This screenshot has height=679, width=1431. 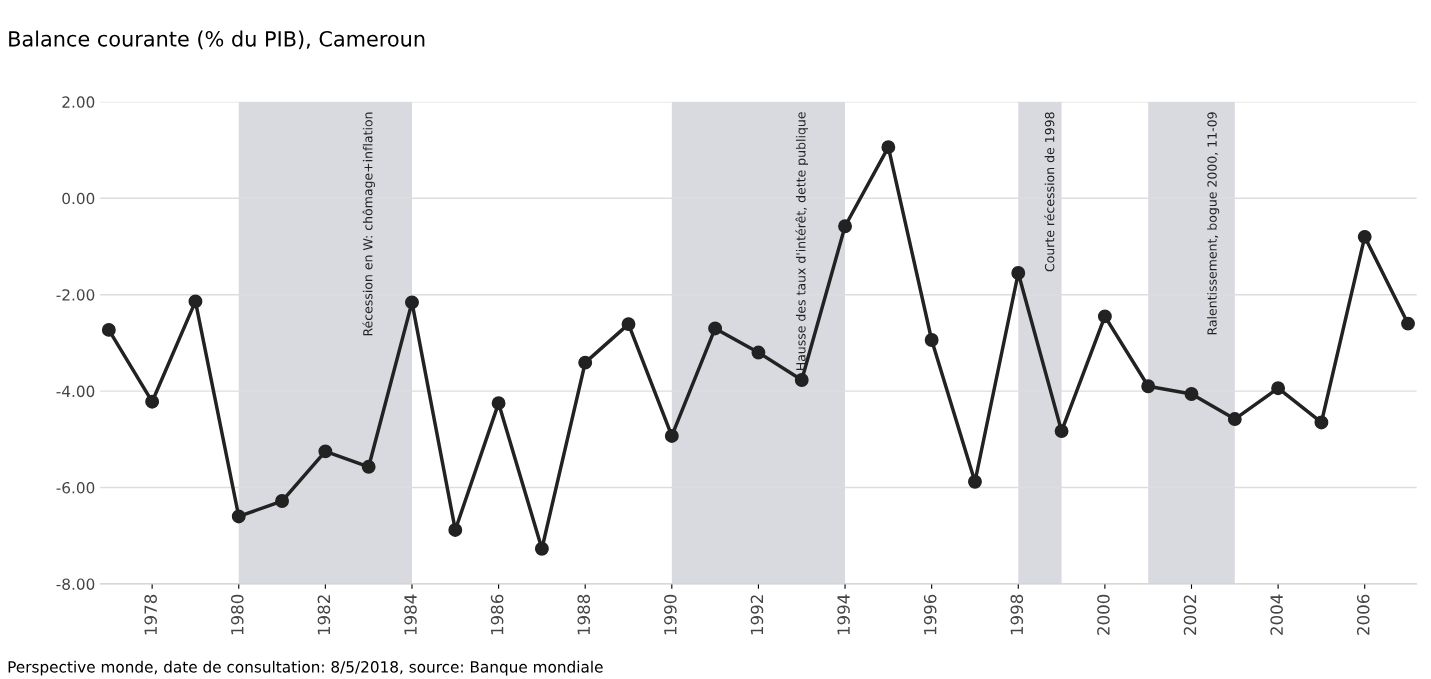 I want to click on x-tick-label: 1986, so click(x=497, y=614).